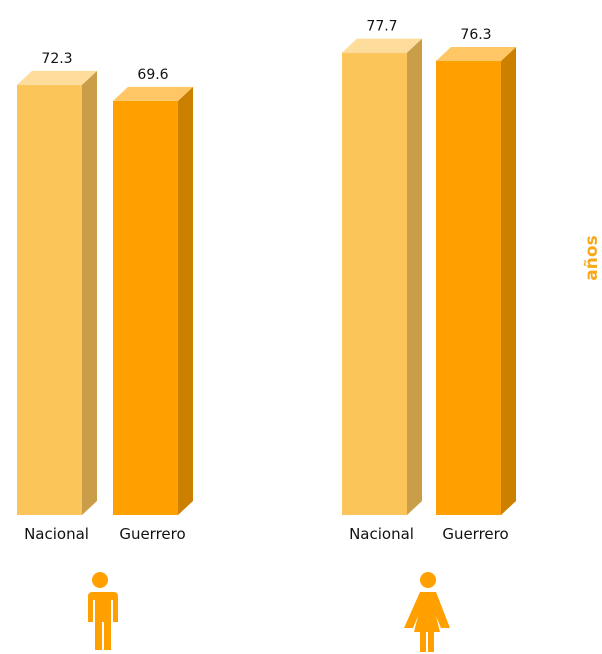 This screenshot has width=602, height=654. What do you see at coordinates (381, 27) in the screenshot?
I see `value-label: 77.7` at bounding box center [381, 27].